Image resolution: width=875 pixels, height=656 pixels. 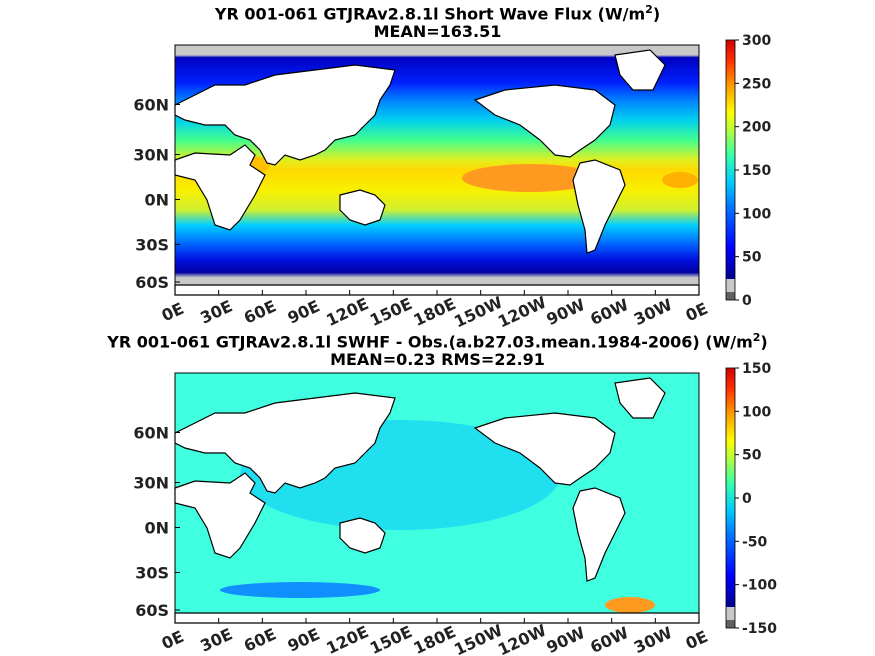 I want to click on map-1-xtick-label: 30E, so click(x=216, y=311).